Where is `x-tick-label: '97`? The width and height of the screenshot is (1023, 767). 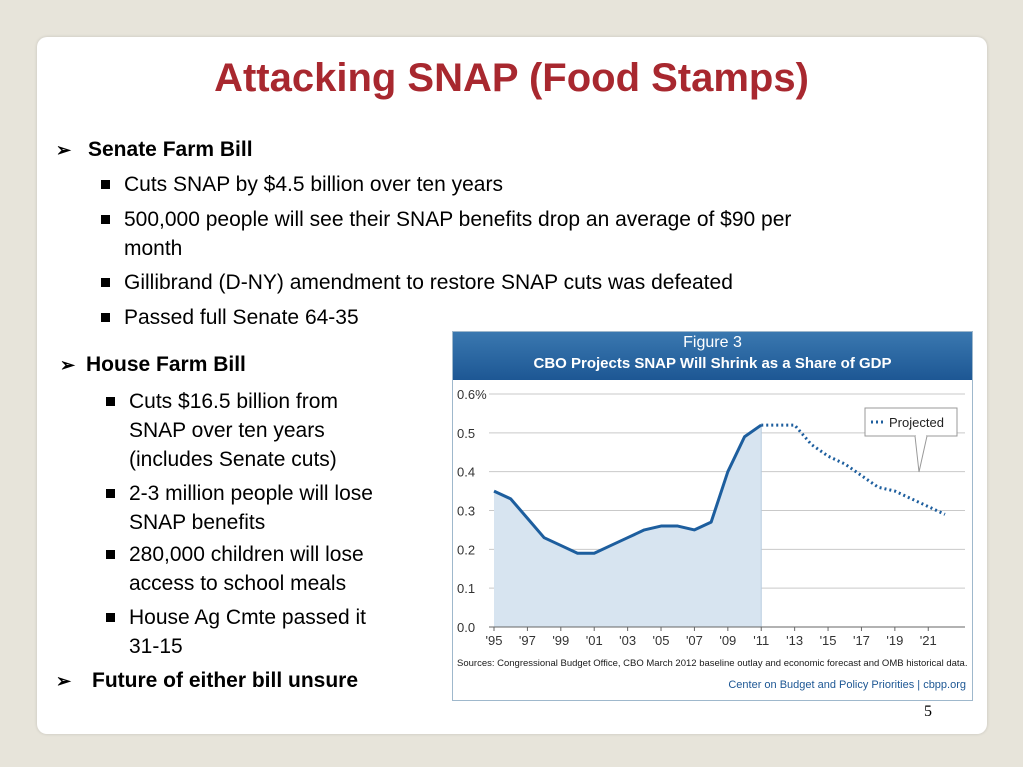
x-tick-label: '97 is located at coordinates (527, 640).